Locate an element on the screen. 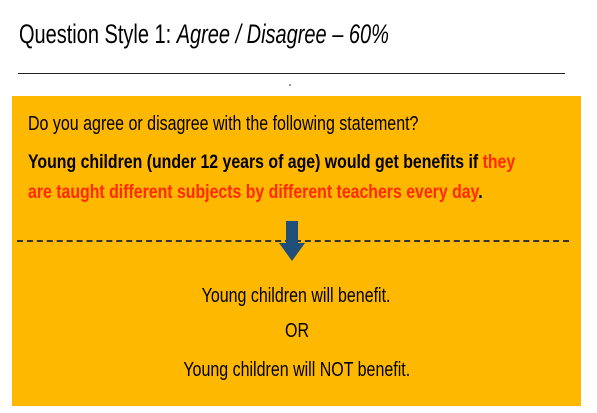  option-benefit-text: Young children will benefit. is located at coordinates (296, 296).